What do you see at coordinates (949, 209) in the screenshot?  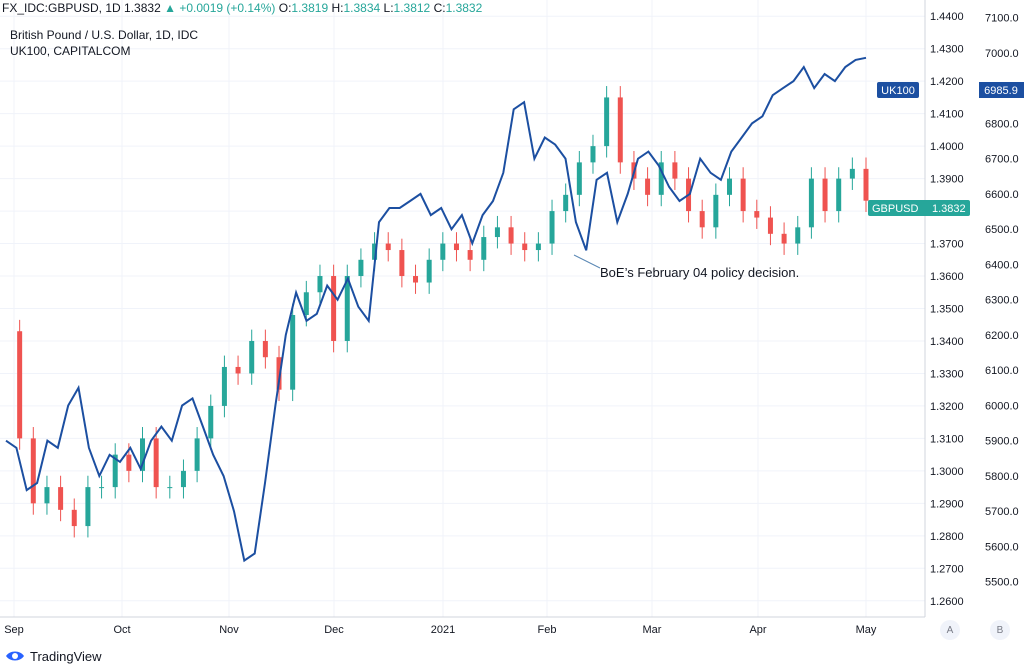 I see `gbpusd-last-value: 1.3832` at bounding box center [949, 209].